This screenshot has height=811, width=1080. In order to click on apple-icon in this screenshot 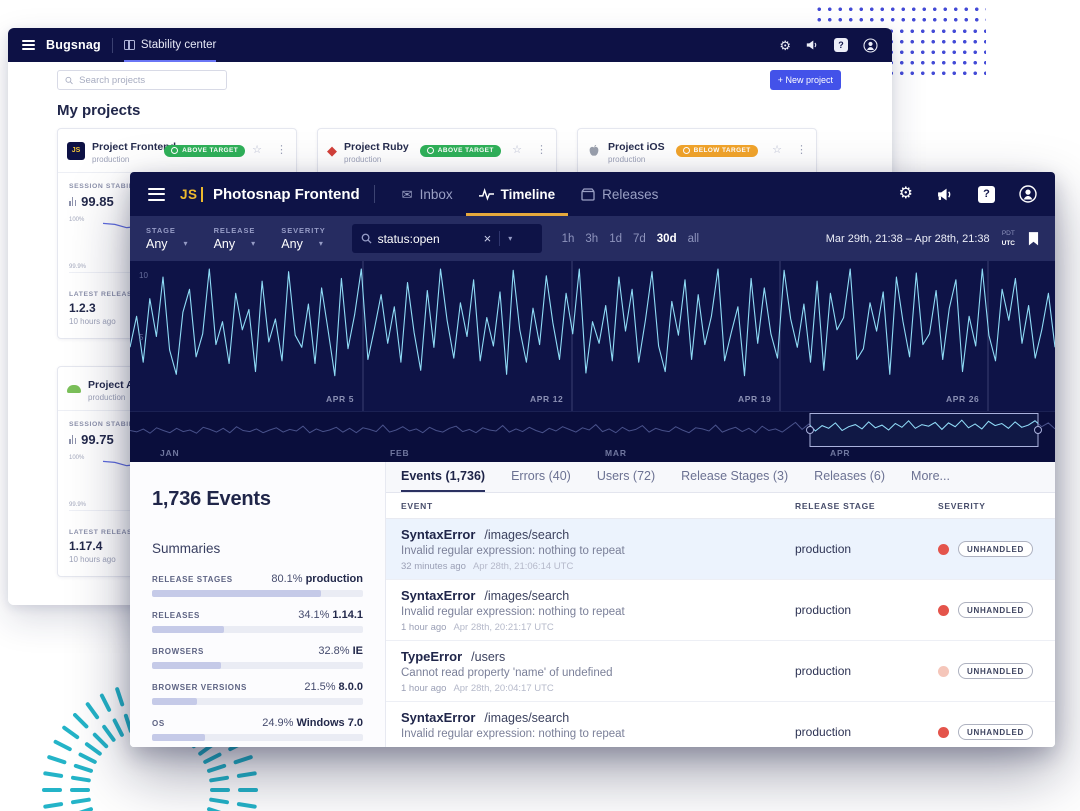, I will do `click(594, 150)`.